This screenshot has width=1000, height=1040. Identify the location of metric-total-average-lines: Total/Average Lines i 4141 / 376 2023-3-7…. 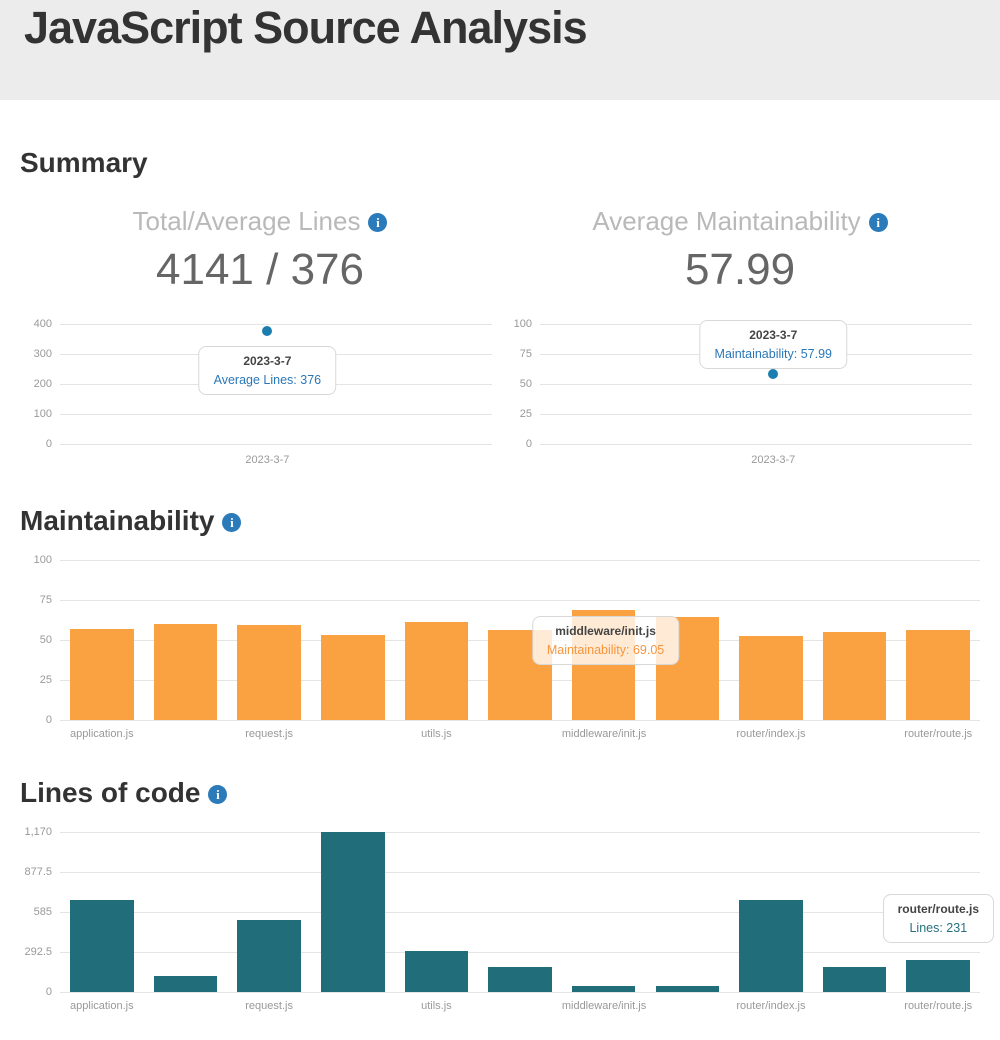
(260, 327).